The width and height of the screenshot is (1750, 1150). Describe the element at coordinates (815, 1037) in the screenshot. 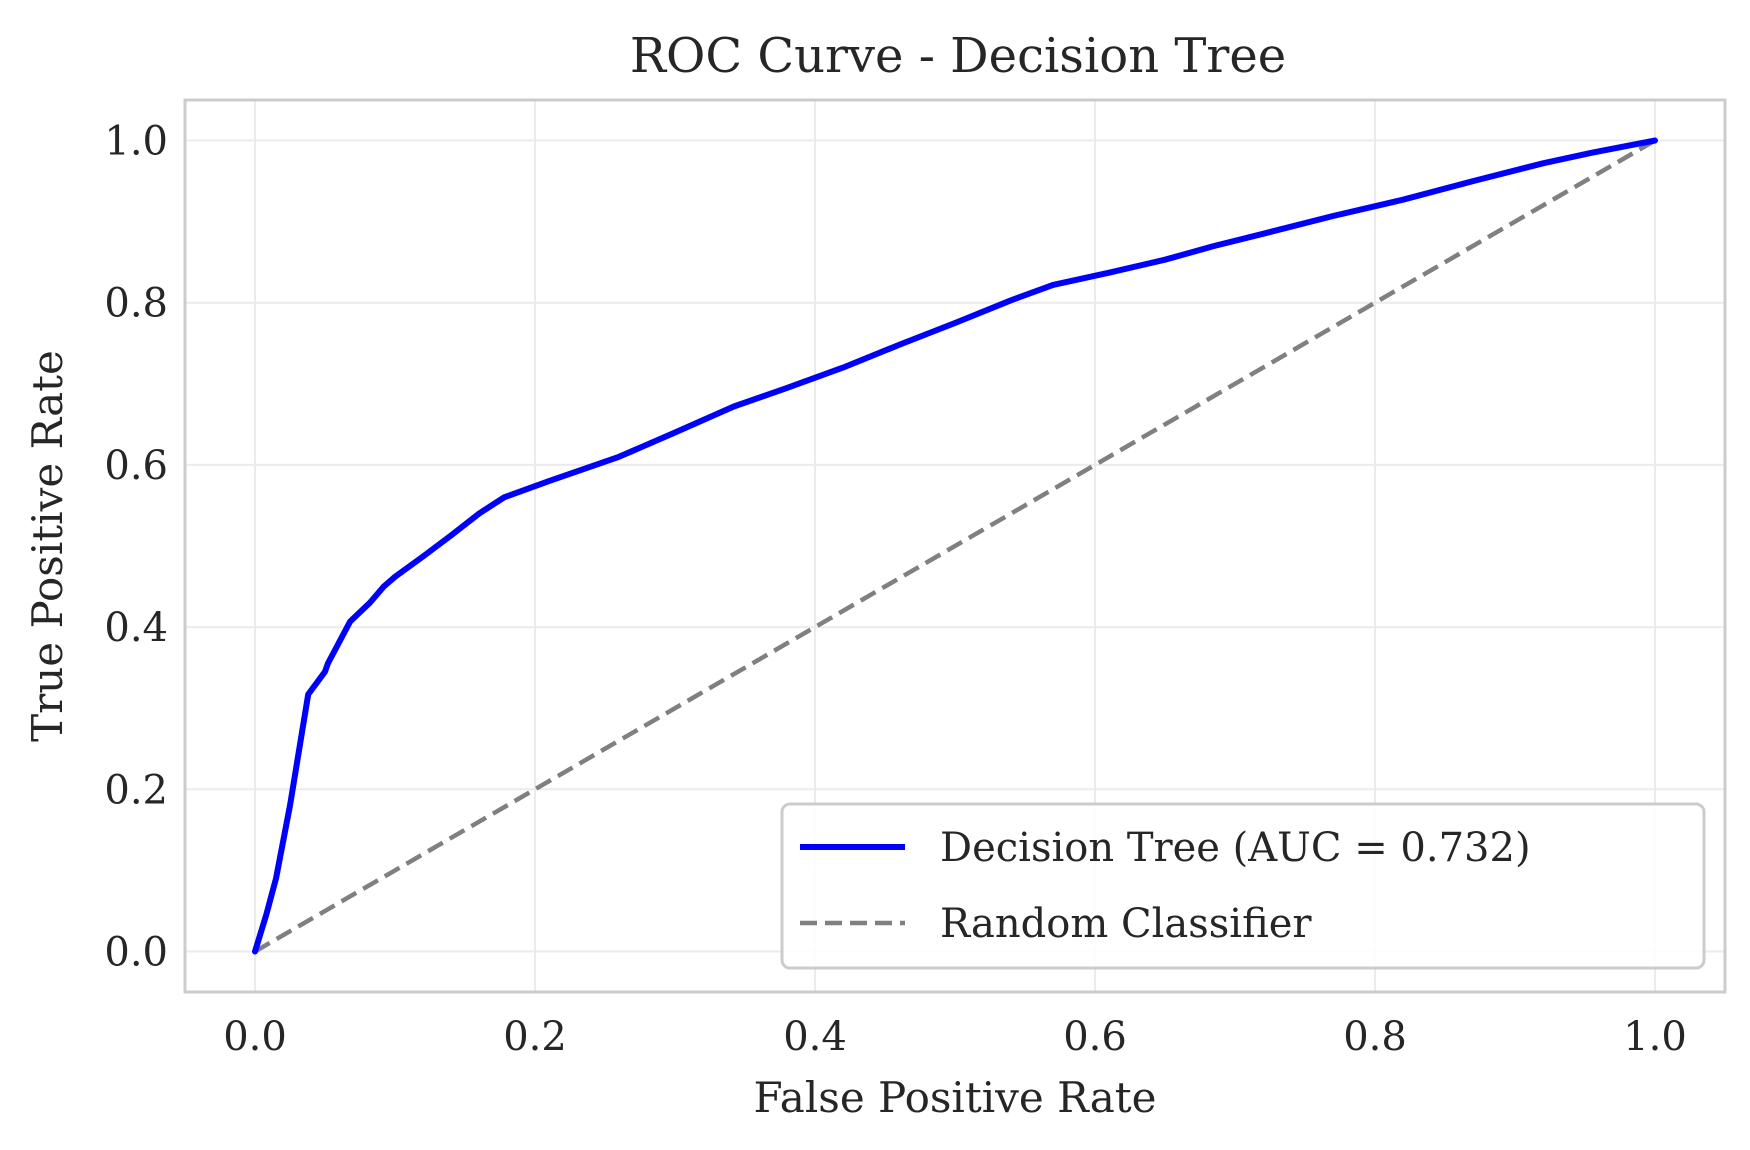

I see `x-tick-label: 0.4` at that location.